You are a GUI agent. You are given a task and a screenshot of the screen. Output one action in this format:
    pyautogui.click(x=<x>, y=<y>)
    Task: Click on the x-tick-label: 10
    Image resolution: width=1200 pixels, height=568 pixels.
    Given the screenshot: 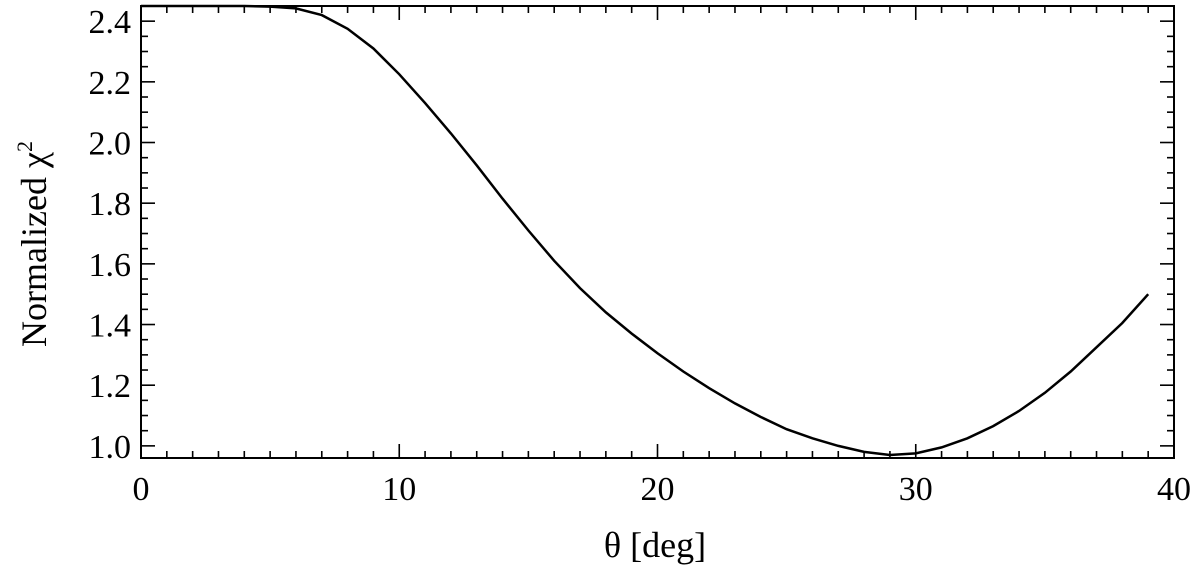 What is the action you would take?
    pyautogui.click(x=399, y=489)
    